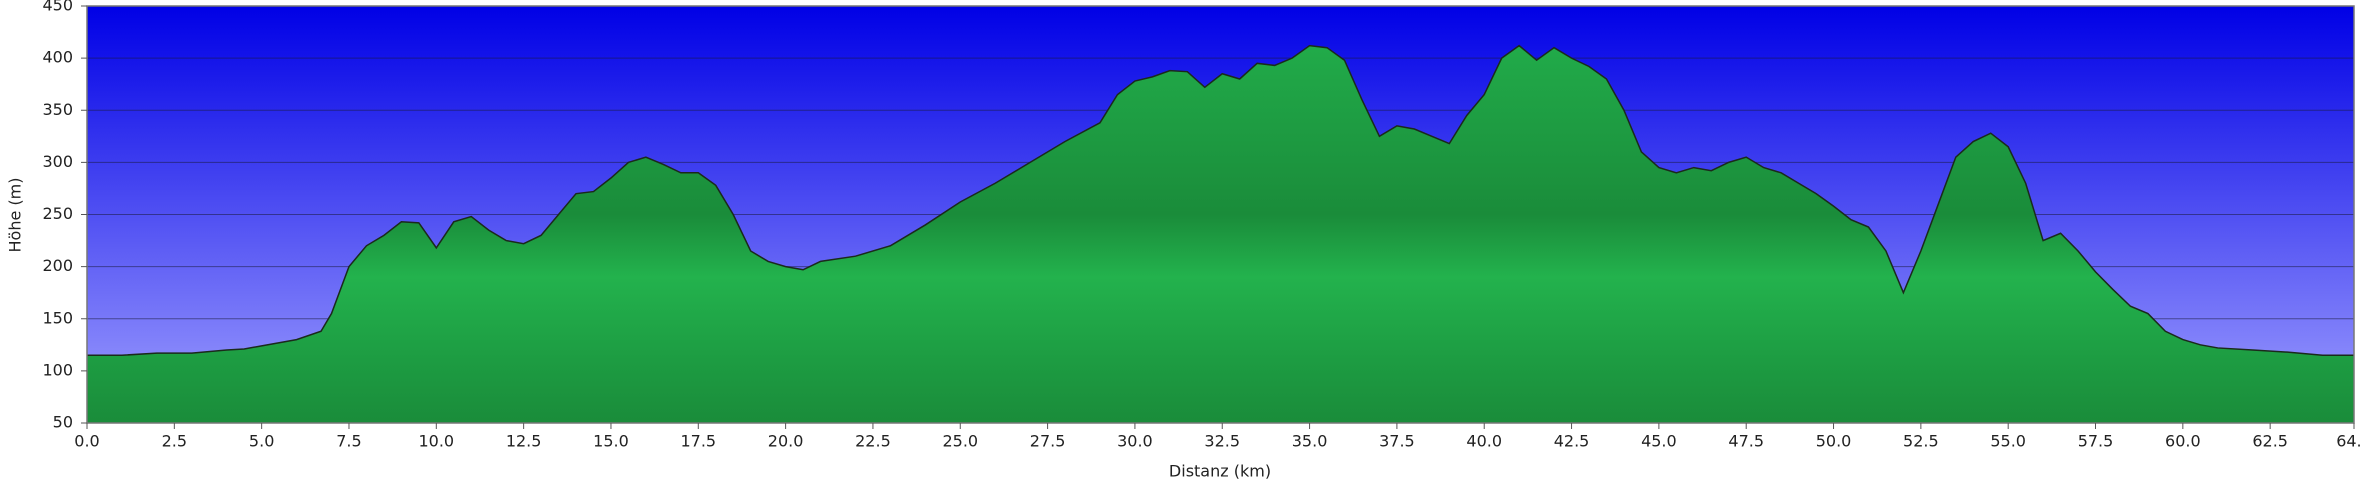 This screenshot has width=2362, height=484. I want to click on y-tick-label: 200, so click(57, 265).